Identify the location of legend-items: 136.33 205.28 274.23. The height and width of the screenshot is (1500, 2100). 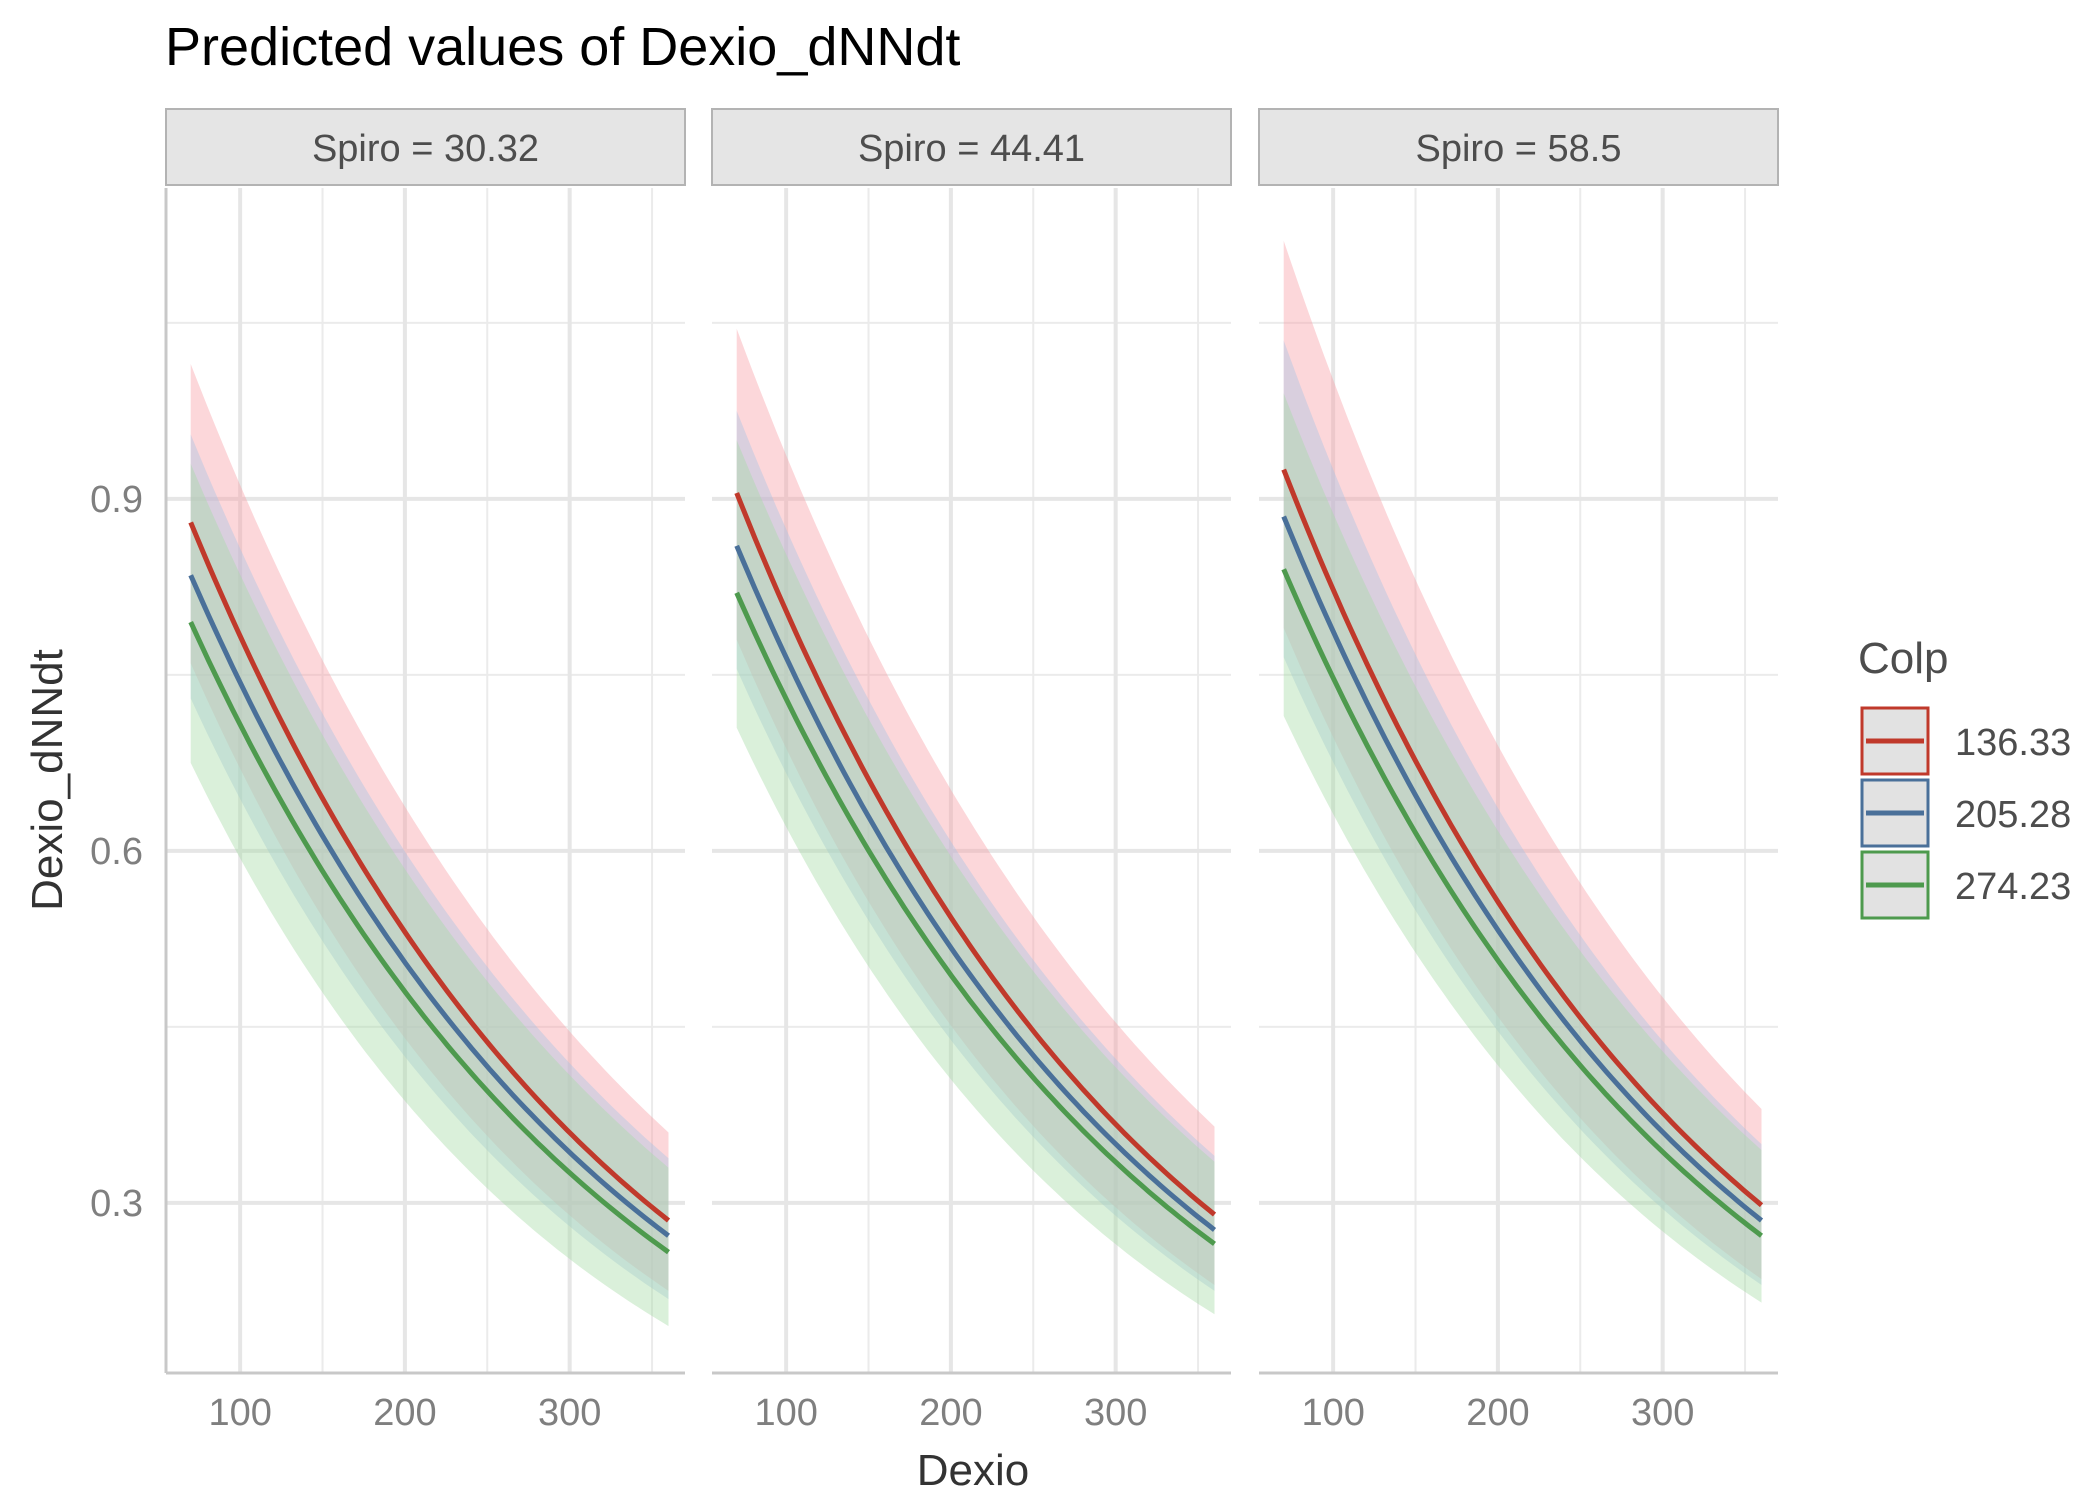
(1965, 813).